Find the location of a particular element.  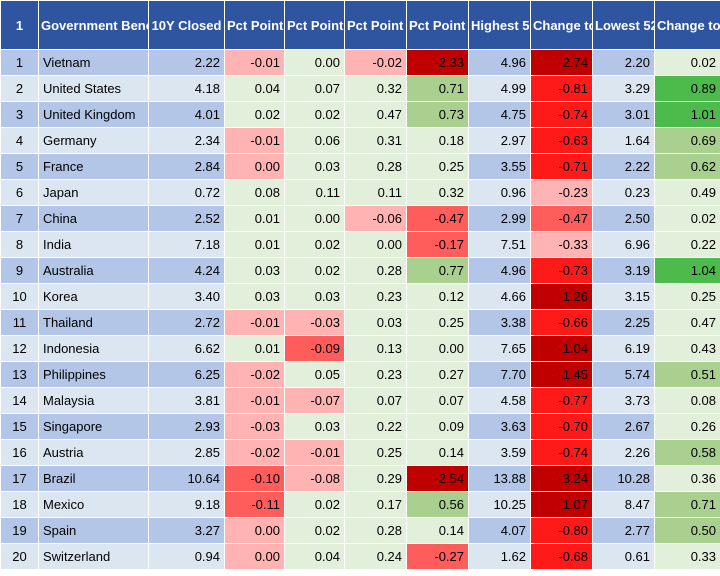

pct-yy: 0.25 is located at coordinates (437, 166).